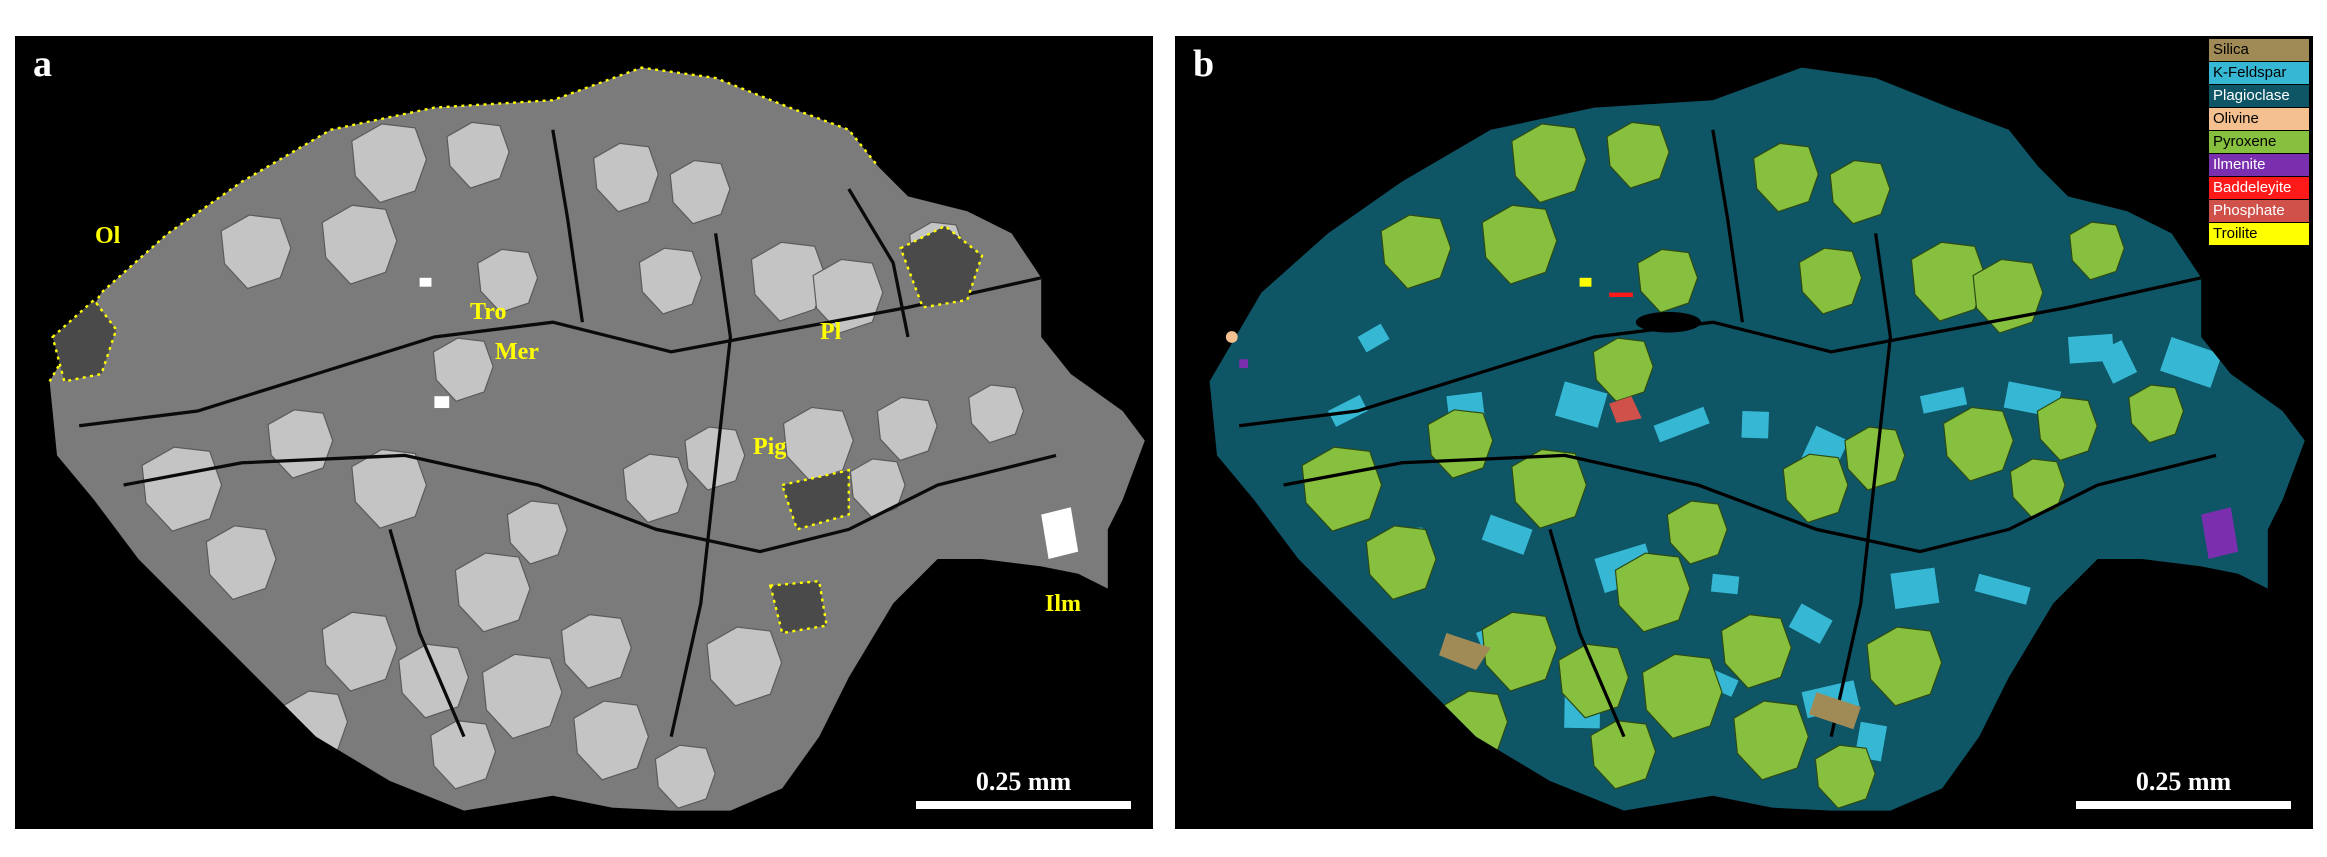  Describe the element at coordinates (2183, 805) in the screenshot. I see `scale-line-b` at that location.